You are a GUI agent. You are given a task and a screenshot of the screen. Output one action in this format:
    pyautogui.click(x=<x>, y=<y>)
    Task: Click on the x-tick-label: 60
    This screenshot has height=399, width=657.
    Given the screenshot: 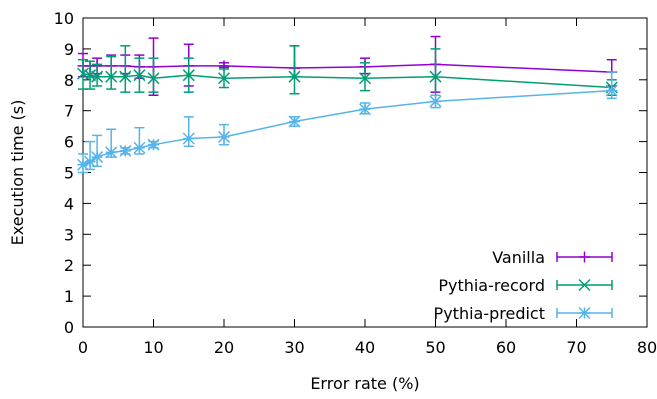 What is the action you would take?
    pyautogui.click(x=506, y=347)
    